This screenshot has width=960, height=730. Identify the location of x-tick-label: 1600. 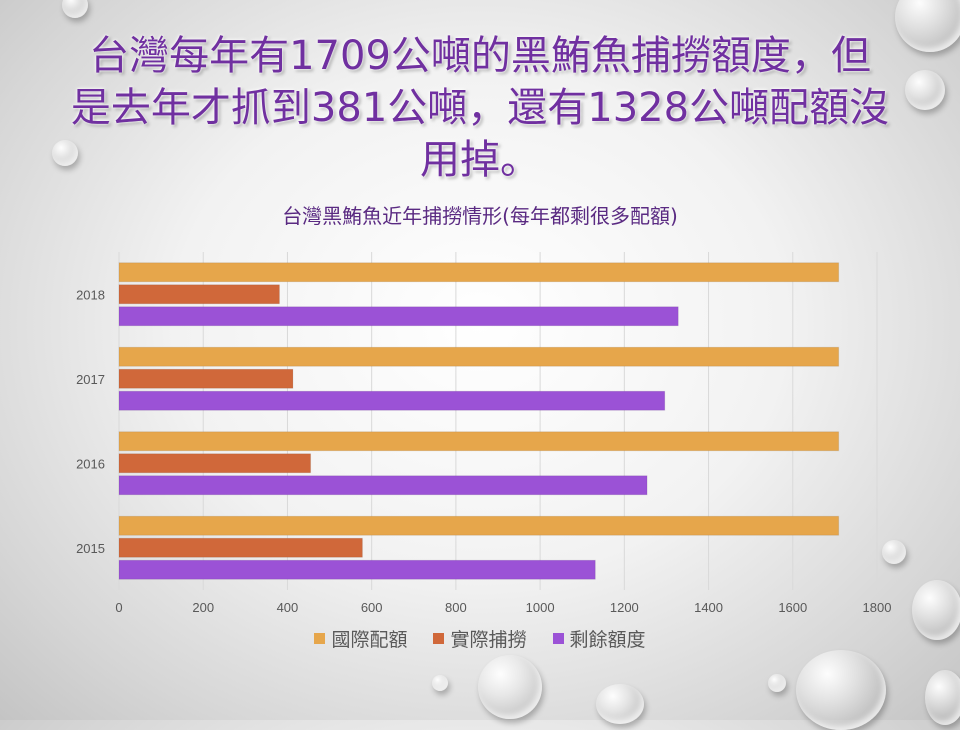
(792, 607).